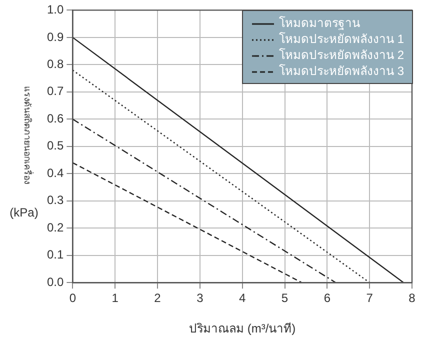 The height and width of the screenshot is (339, 436). Describe the element at coordinates (55, 37) in the screenshot. I see `y-tick-label: 0.9` at that location.